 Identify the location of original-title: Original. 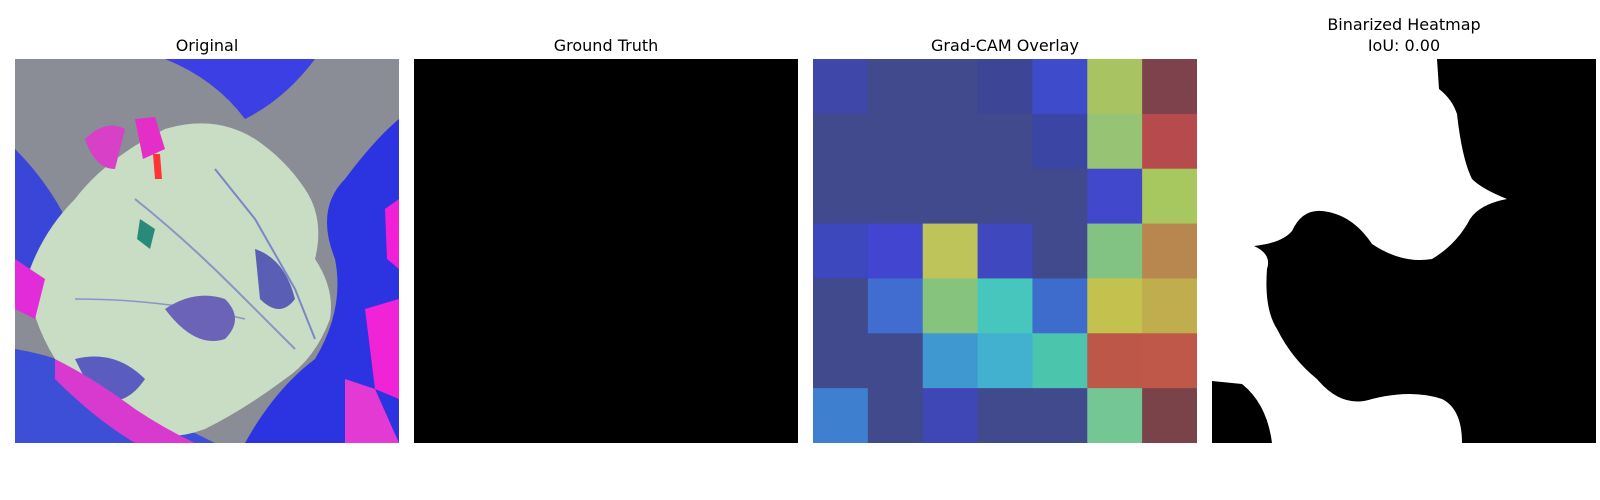
(207, 45).